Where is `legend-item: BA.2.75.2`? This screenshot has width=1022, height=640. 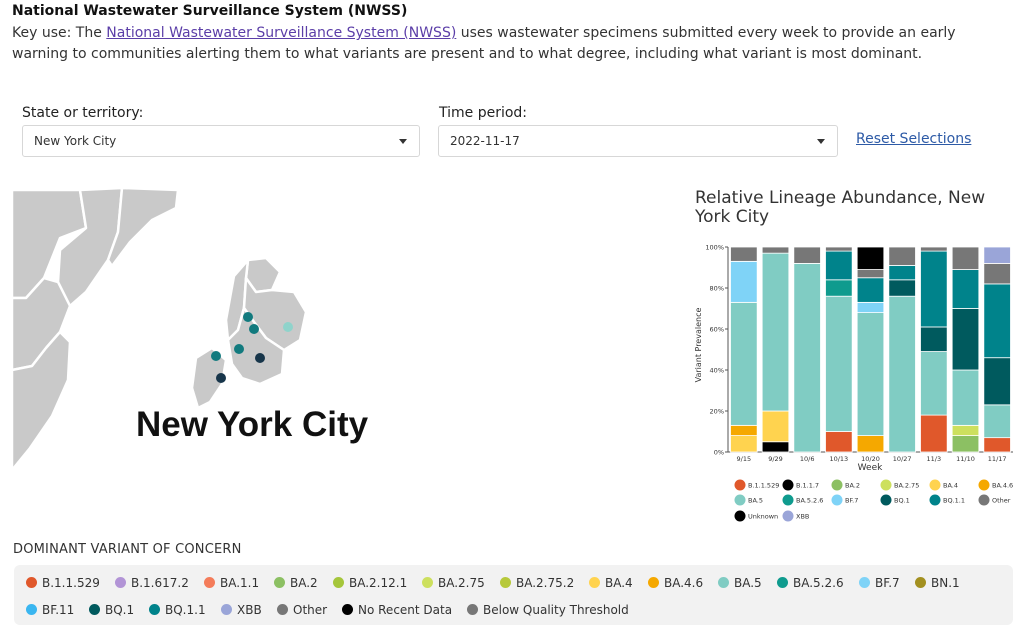
legend-item: BA.2.75.2 is located at coordinates (537, 583).